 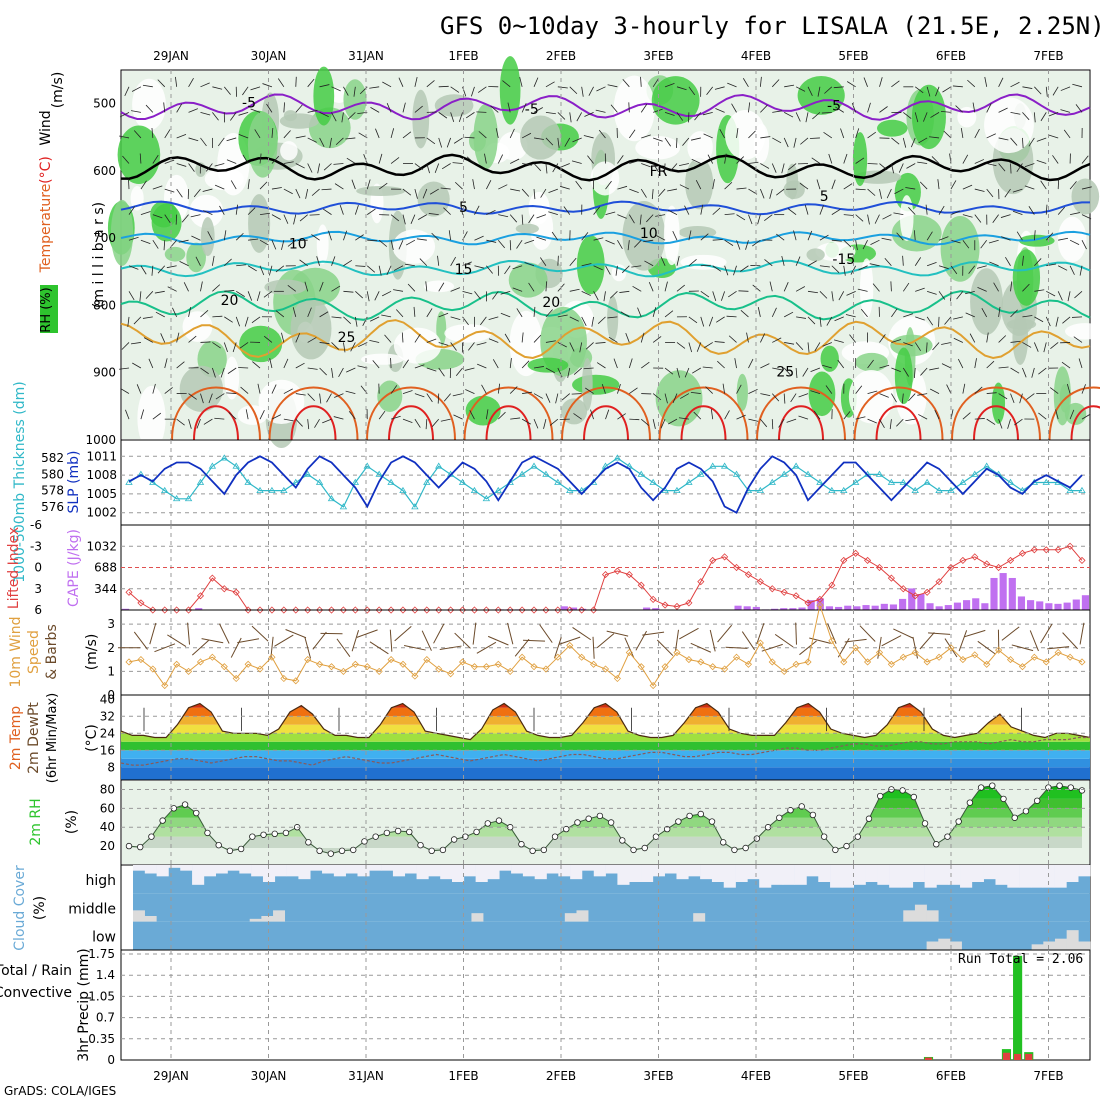 What do you see at coordinates (101, 475) in the screenshot?
I see `slp-tick: 1008` at bounding box center [101, 475].